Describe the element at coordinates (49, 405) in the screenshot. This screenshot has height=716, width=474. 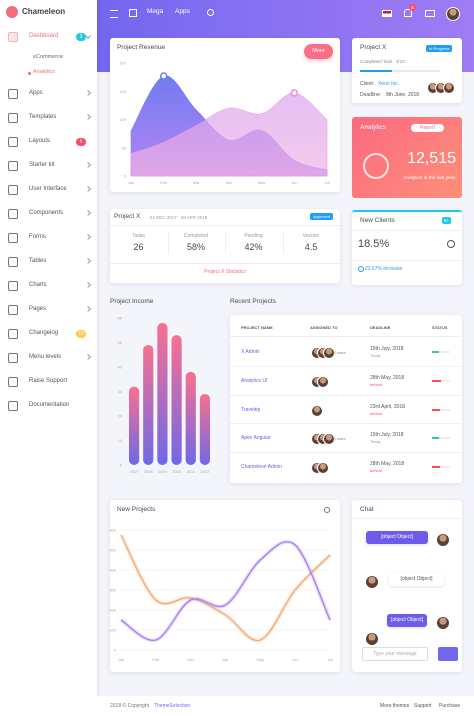
I see `menu-item: Documentation` at that location.